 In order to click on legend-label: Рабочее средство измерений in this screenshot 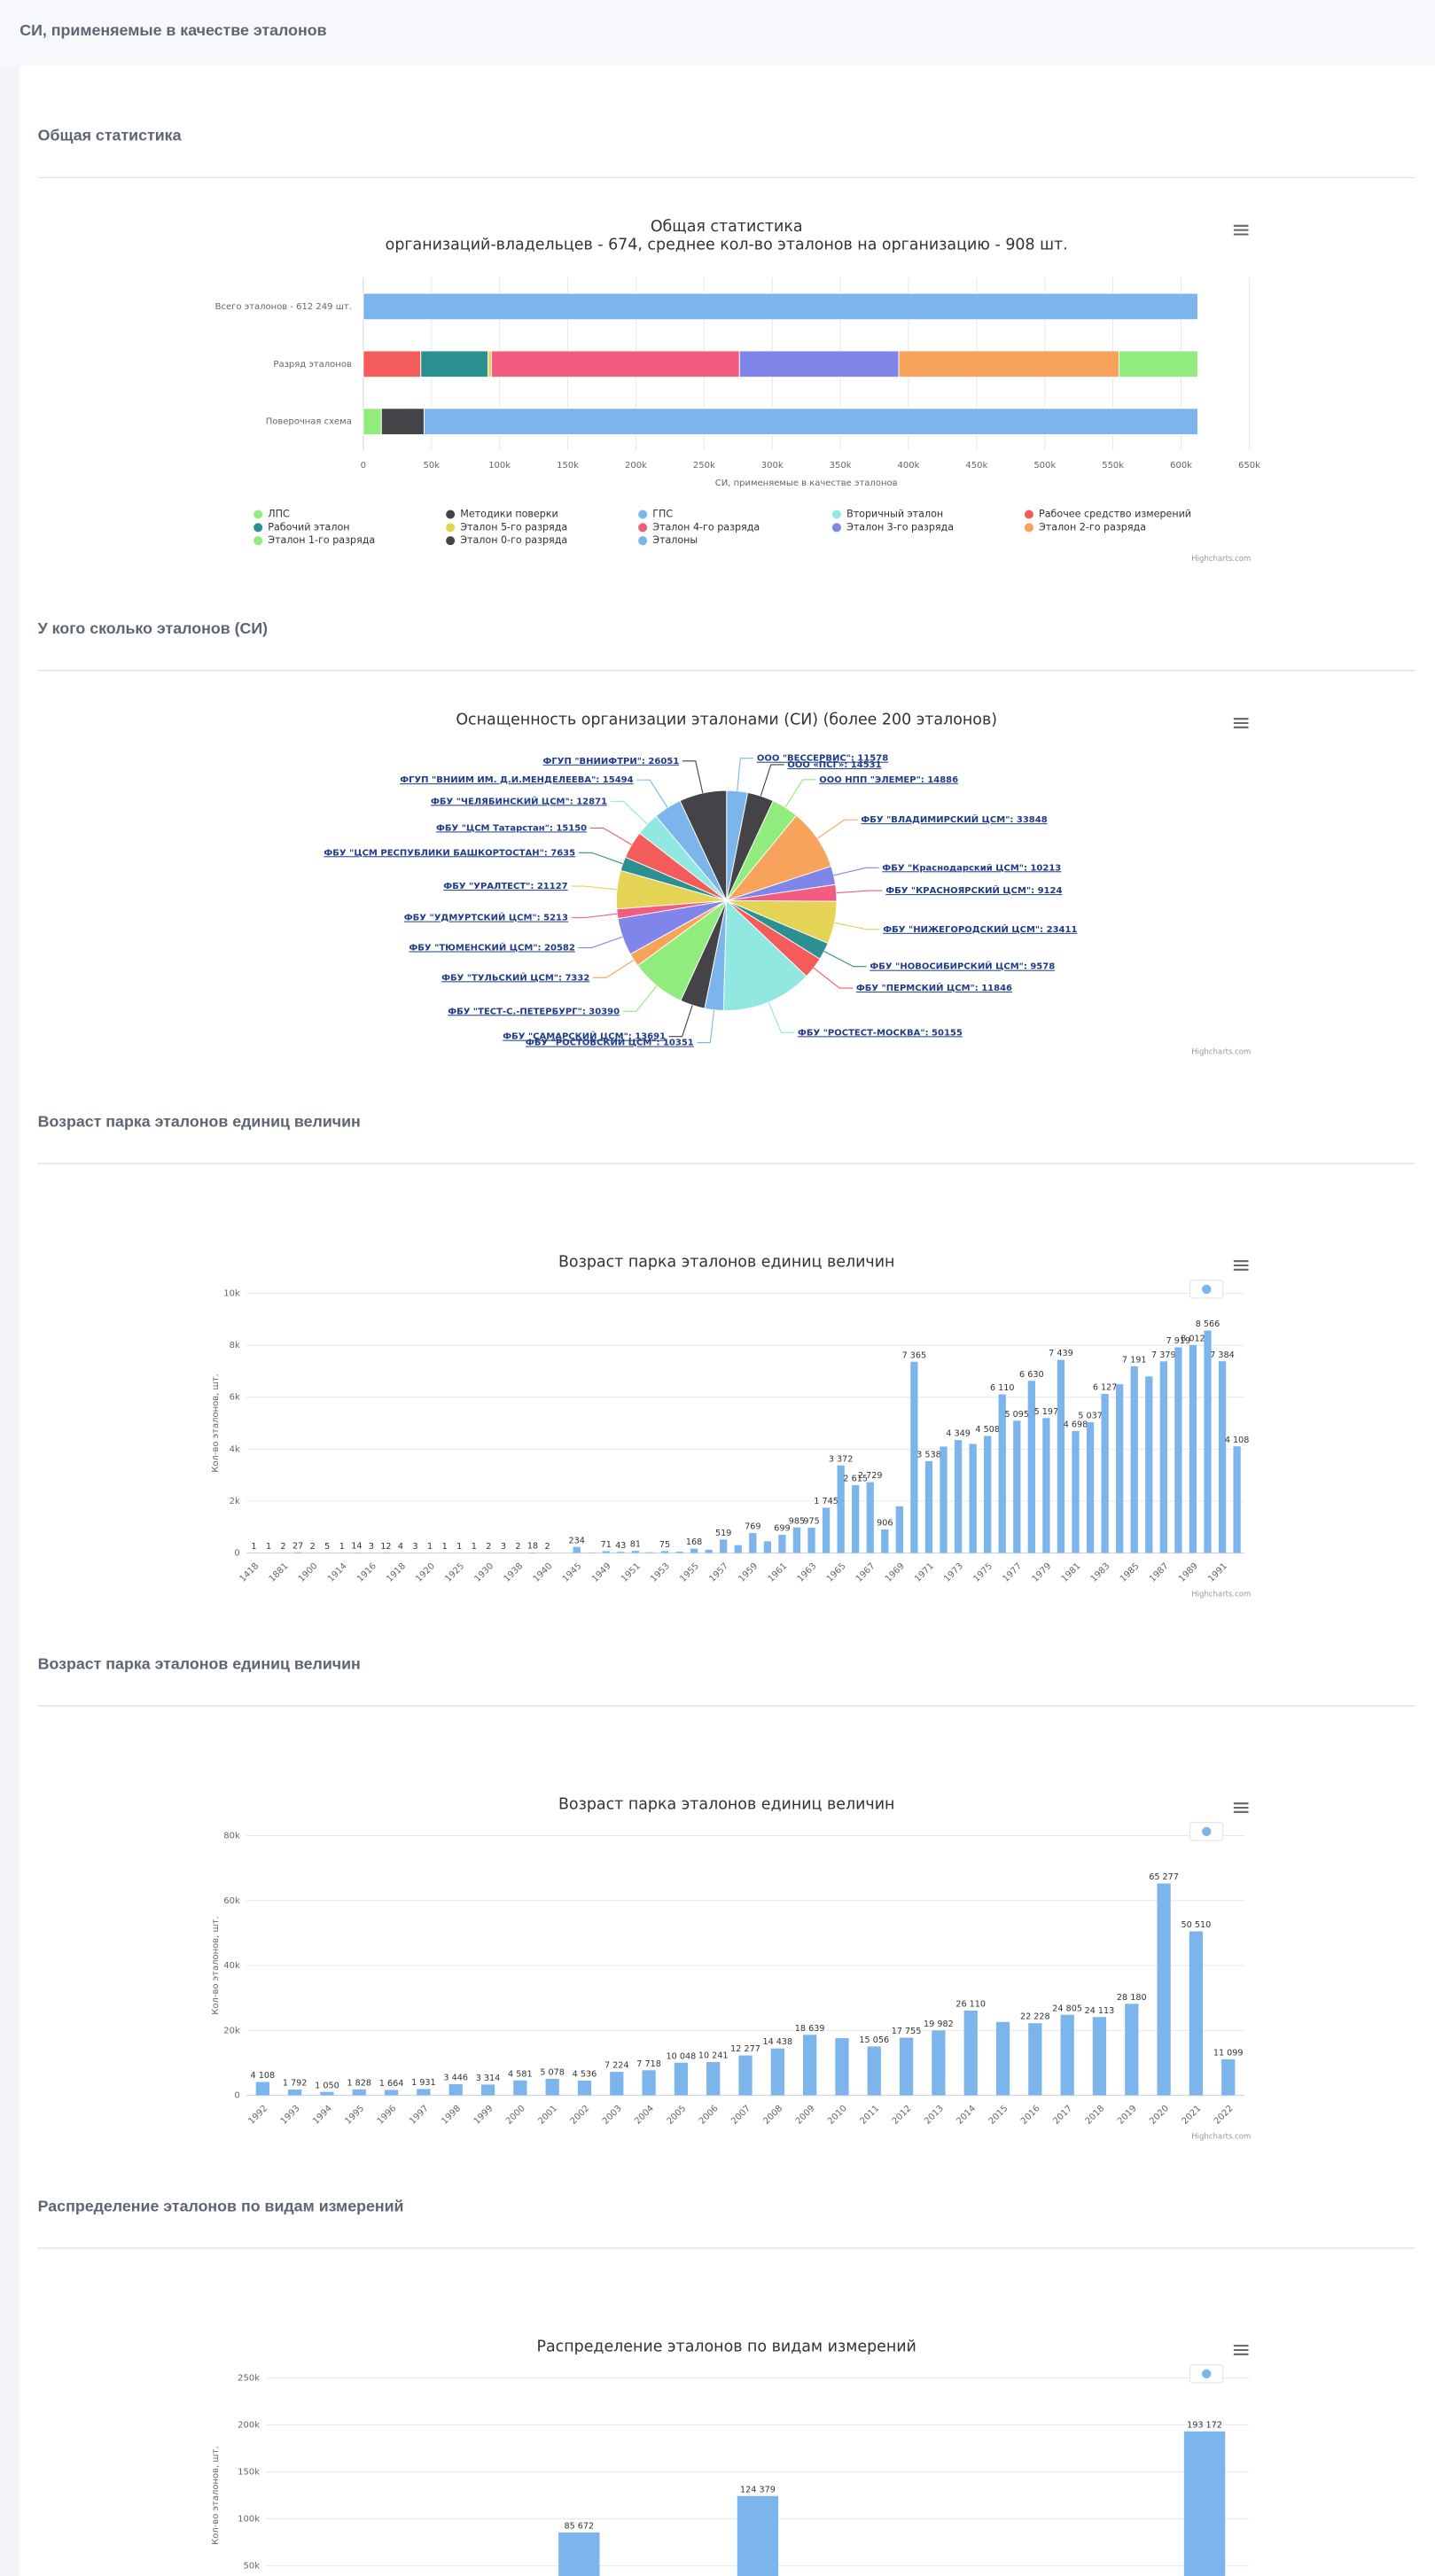, I will do `click(1115, 513)`.